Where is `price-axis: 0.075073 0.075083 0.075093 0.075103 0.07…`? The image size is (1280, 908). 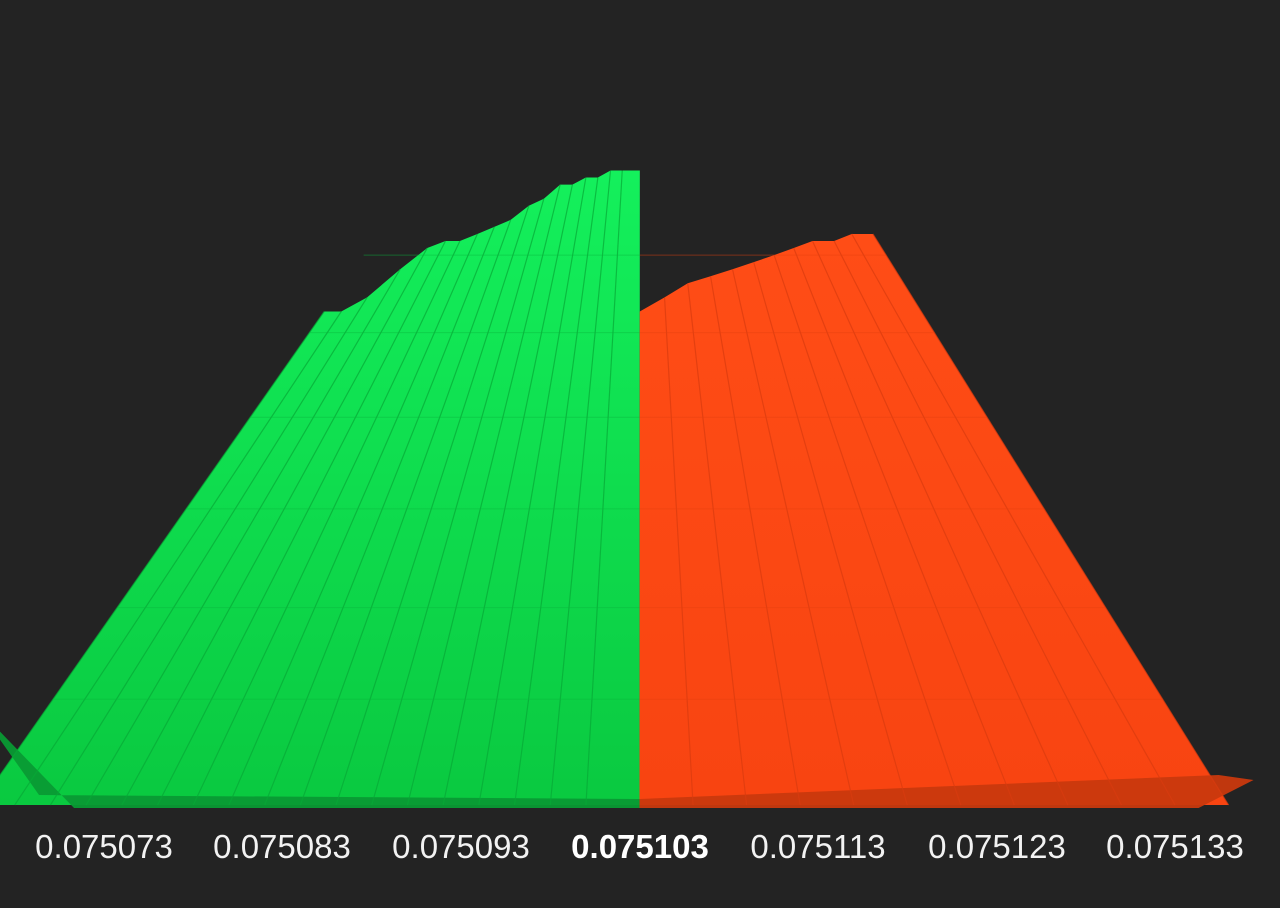 price-axis: 0.075073 0.075083 0.075093 0.075103 0.07… is located at coordinates (639, 846).